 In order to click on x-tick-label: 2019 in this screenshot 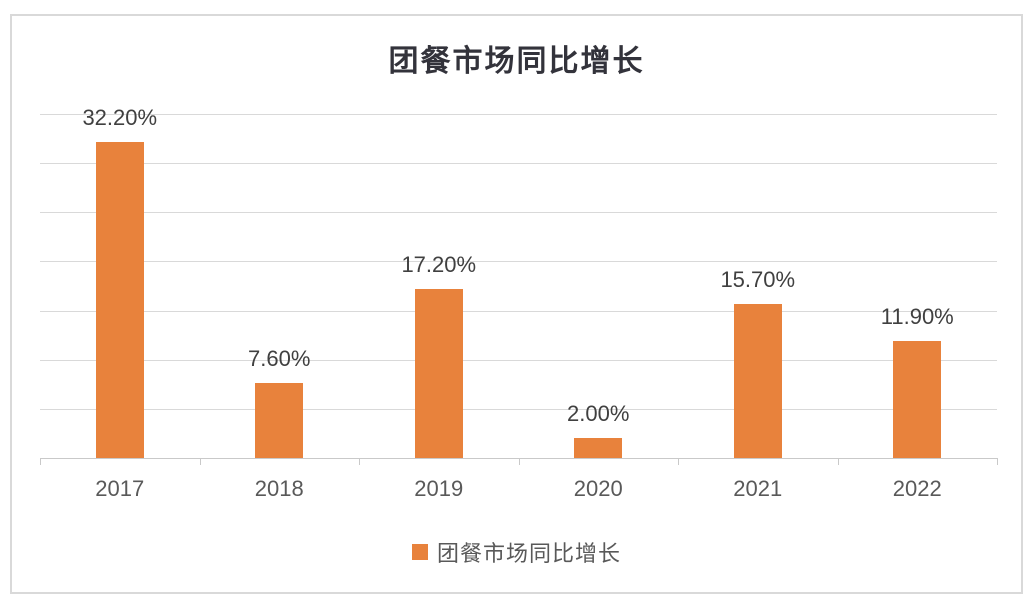, I will do `click(439, 488)`.